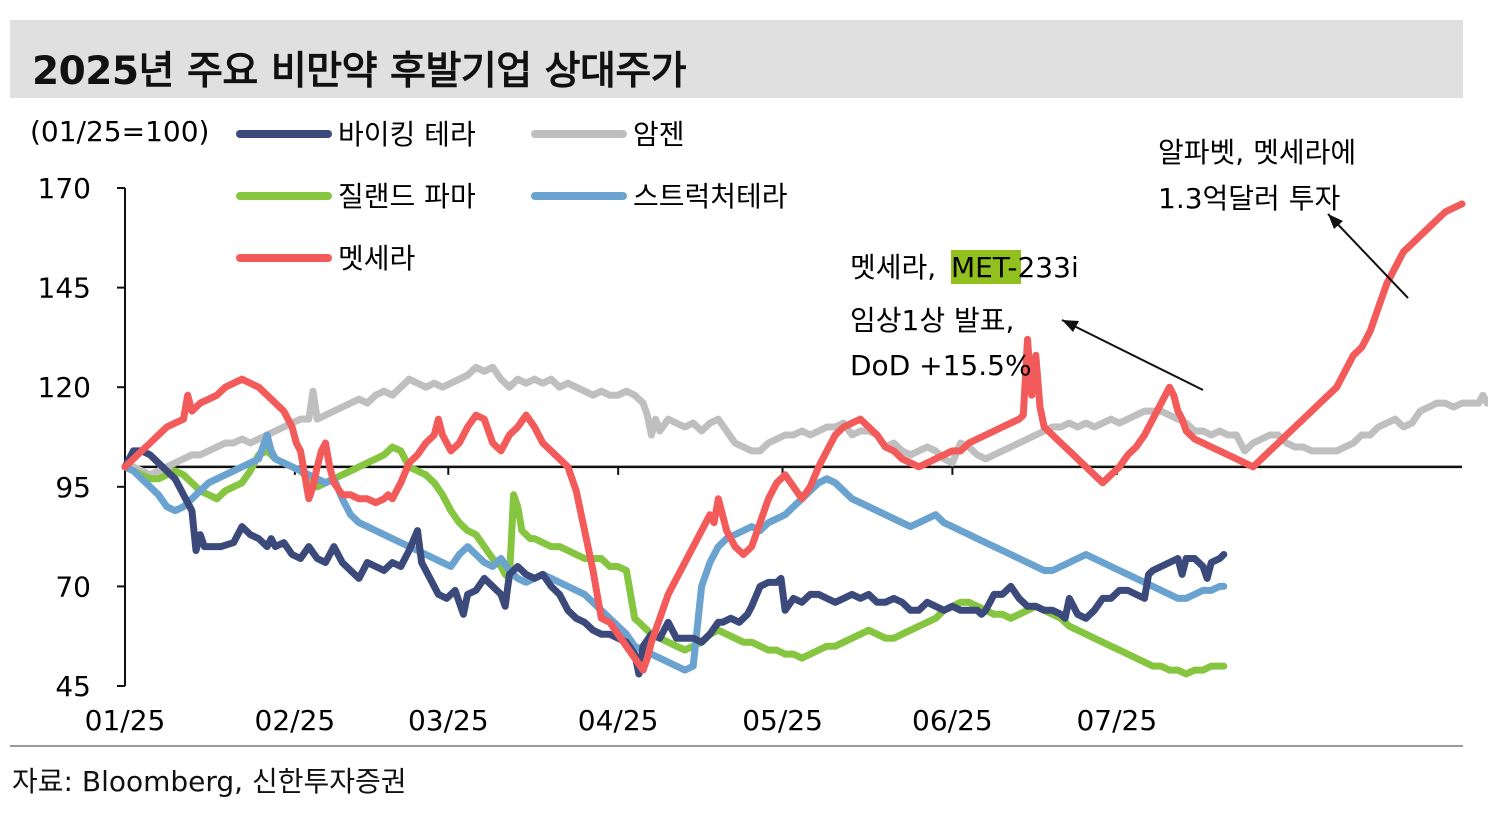 The height and width of the screenshot is (827, 1488). Describe the element at coordinates (73, 487) in the screenshot. I see `y-tick-label: 95` at that location.